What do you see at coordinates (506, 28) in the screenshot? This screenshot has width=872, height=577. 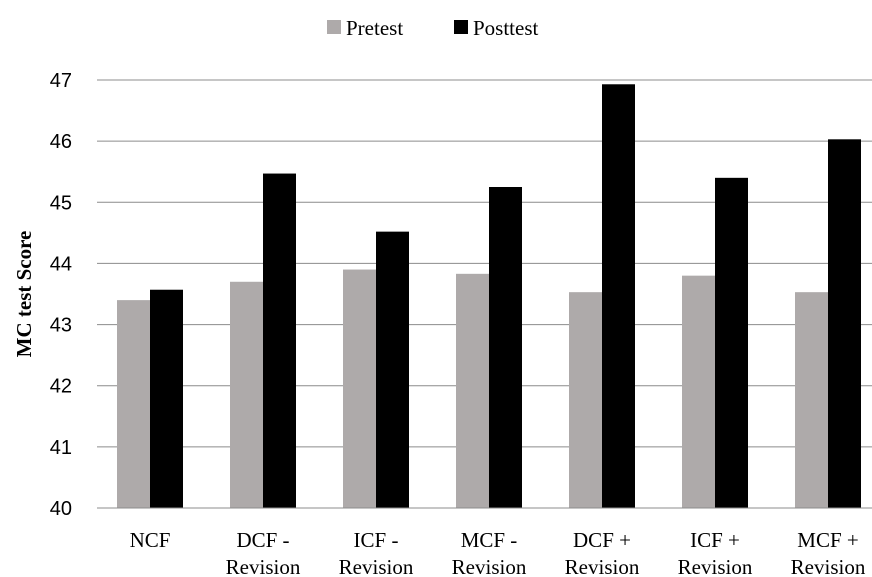 I see `legend-label-posttest: Posttest` at bounding box center [506, 28].